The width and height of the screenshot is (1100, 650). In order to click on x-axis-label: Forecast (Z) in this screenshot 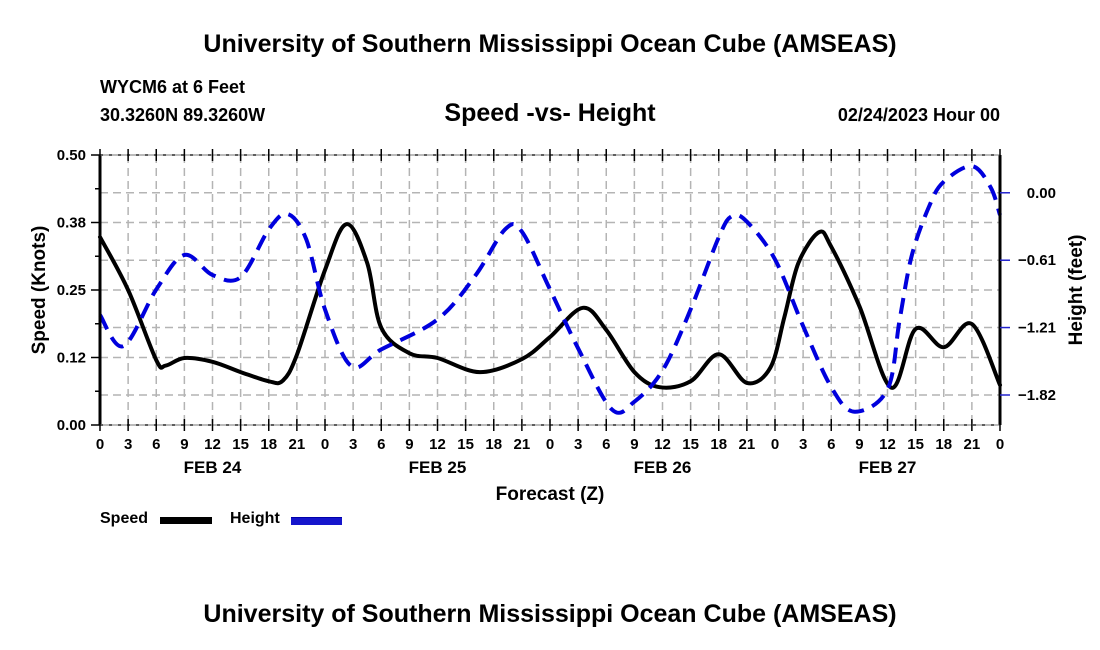, I will do `click(550, 494)`.